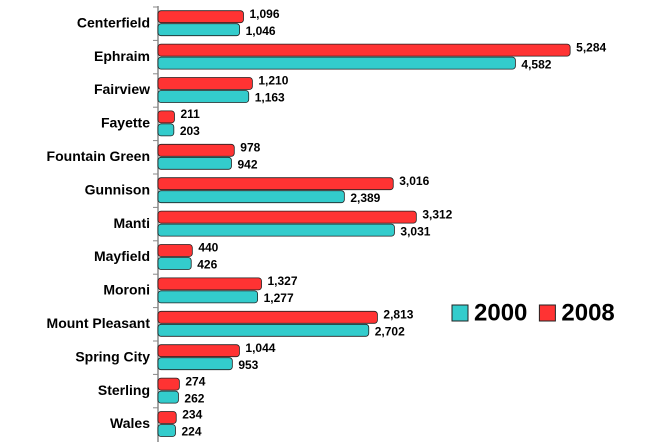  What do you see at coordinates (113, 22) in the screenshot?
I see `y-tick-label: Centerfield` at bounding box center [113, 22].